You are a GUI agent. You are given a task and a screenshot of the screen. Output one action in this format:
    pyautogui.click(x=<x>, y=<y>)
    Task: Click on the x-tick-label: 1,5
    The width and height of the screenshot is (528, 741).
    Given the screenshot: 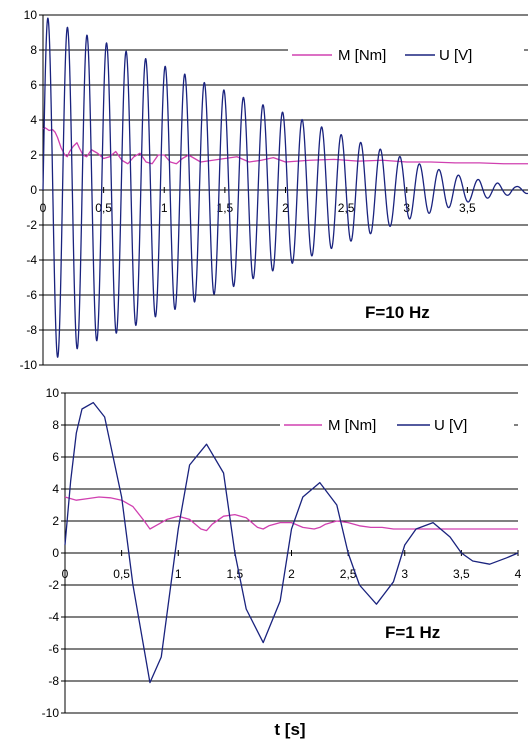 What is the action you would take?
    pyautogui.click(x=235, y=574)
    